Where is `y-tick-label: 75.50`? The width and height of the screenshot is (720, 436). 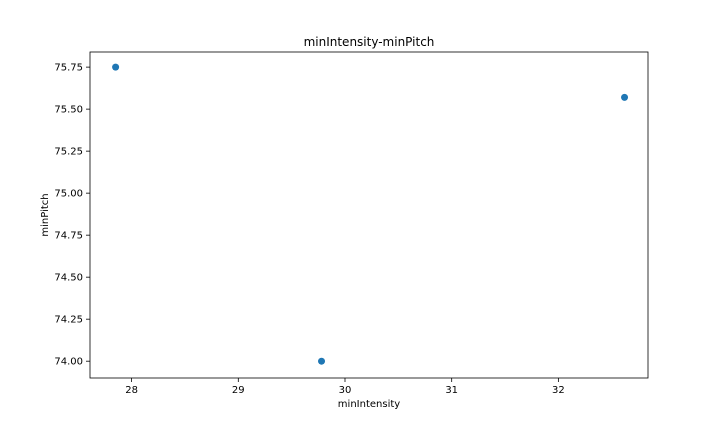 y-tick-label: 75.50 is located at coordinates (68, 110).